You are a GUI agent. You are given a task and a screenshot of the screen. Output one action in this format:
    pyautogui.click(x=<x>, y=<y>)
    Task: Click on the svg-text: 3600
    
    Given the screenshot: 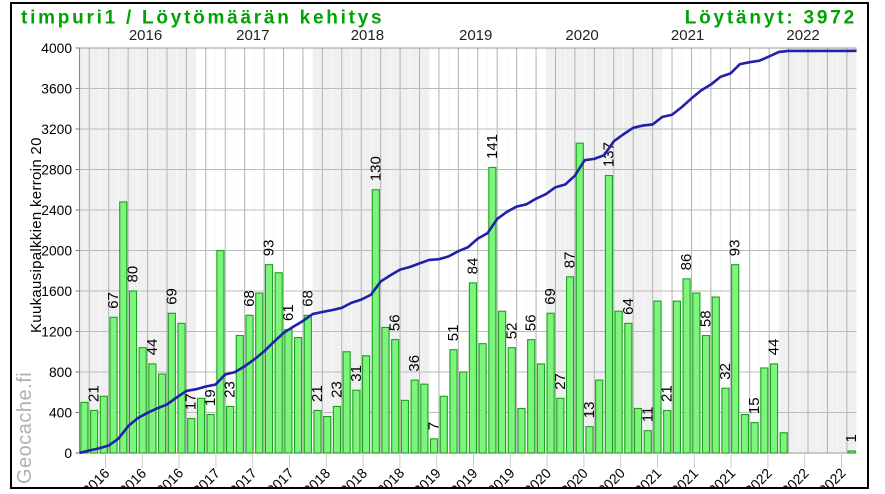 What is the action you would take?
    pyautogui.click(x=56, y=88)
    